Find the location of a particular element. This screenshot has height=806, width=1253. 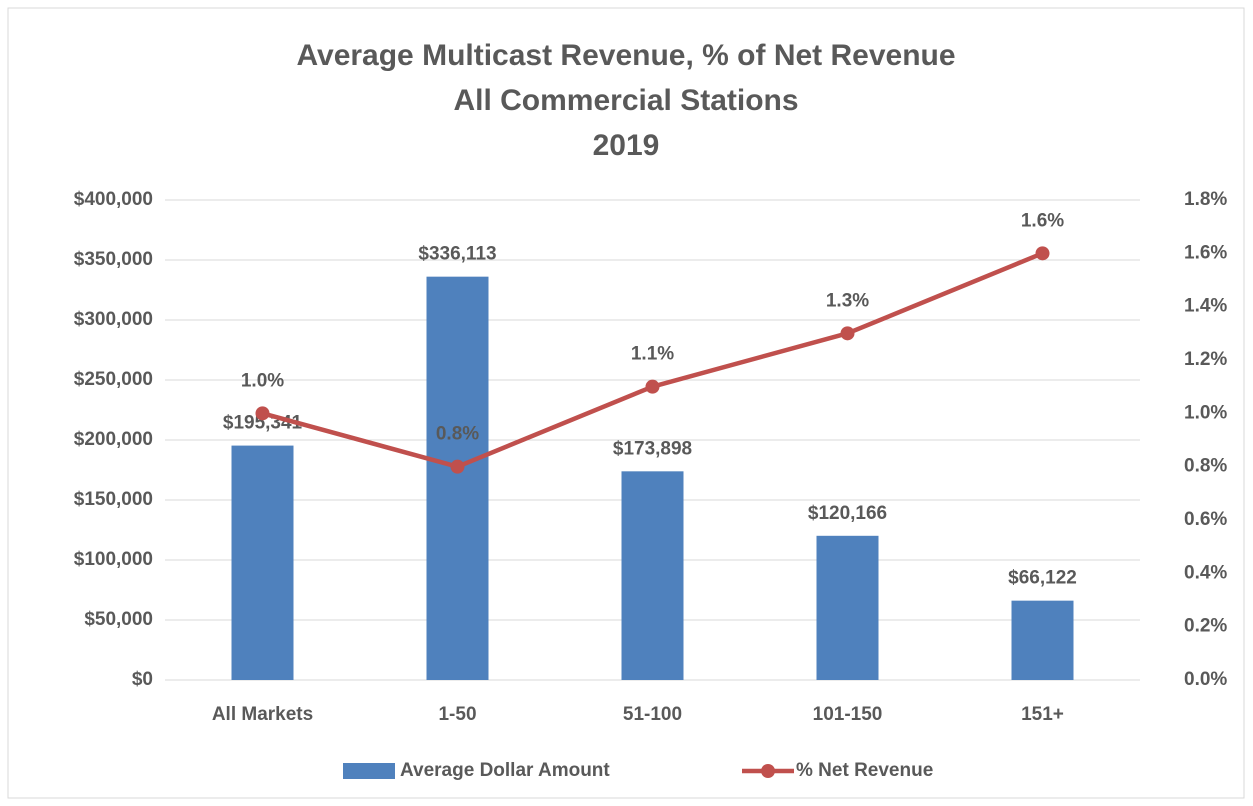

y-tick-label: $350,000 is located at coordinates (113, 259).